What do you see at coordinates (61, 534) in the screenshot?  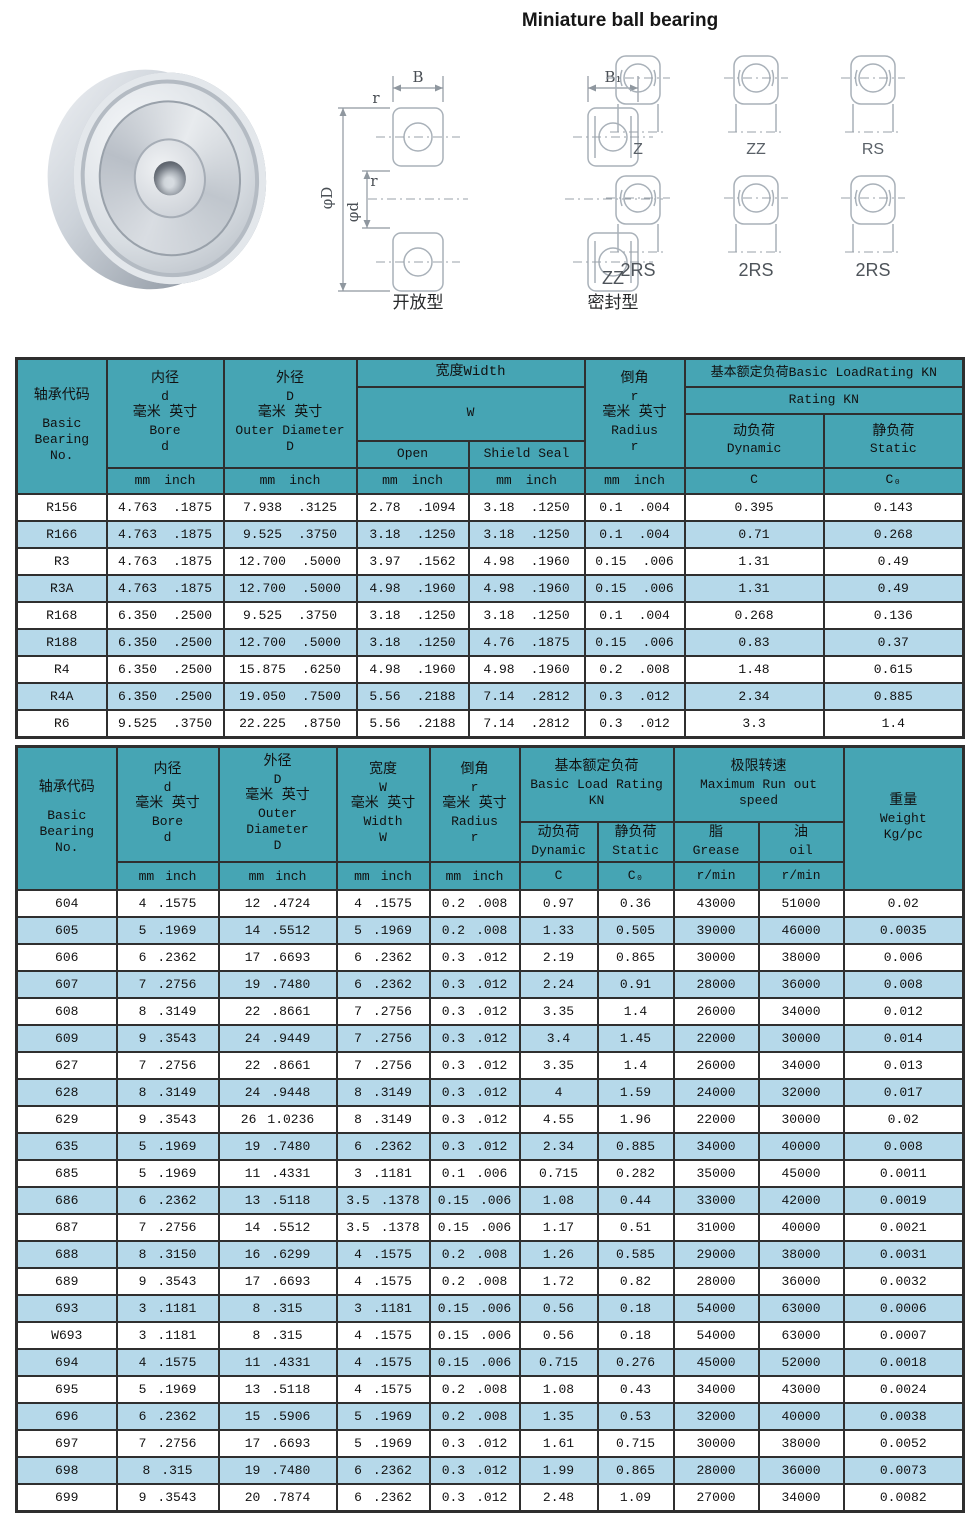 I see `cell: R166` at bounding box center [61, 534].